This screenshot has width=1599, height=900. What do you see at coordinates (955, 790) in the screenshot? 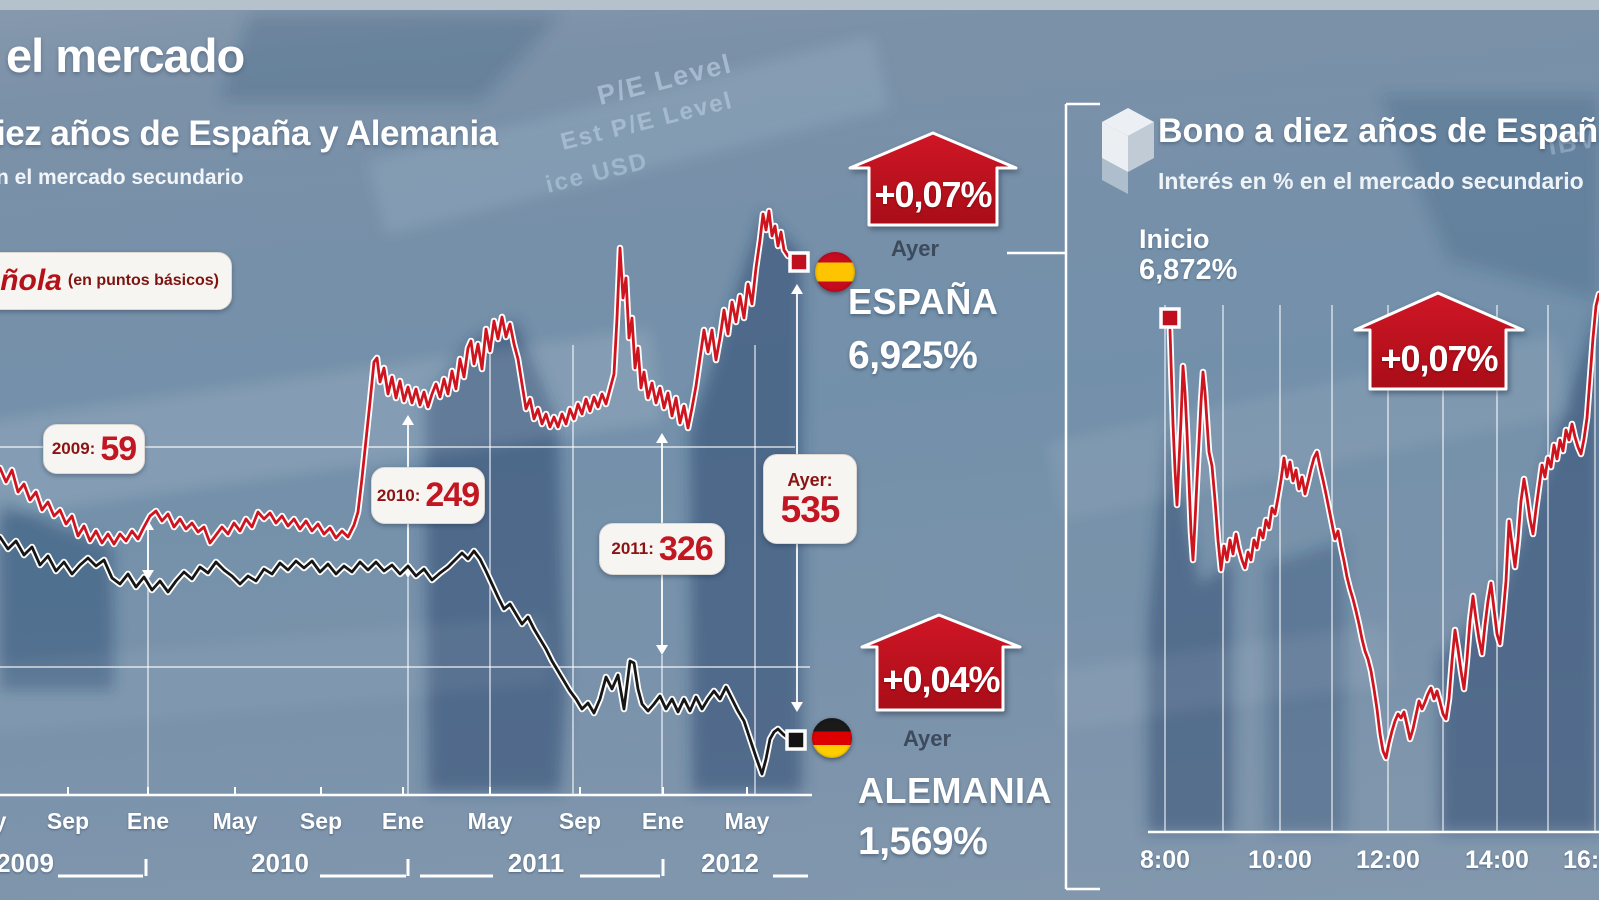
I see `germany-name: ALEMANIA` at bounding box center [955, 790].